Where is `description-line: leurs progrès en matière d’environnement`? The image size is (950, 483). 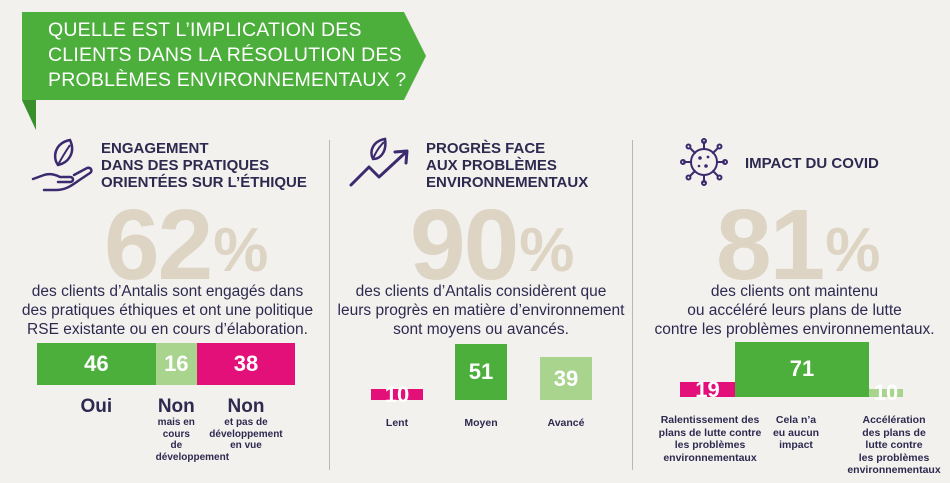
description-line: leurs progrès en matière d’environnement is located at coordinates (481, 310).